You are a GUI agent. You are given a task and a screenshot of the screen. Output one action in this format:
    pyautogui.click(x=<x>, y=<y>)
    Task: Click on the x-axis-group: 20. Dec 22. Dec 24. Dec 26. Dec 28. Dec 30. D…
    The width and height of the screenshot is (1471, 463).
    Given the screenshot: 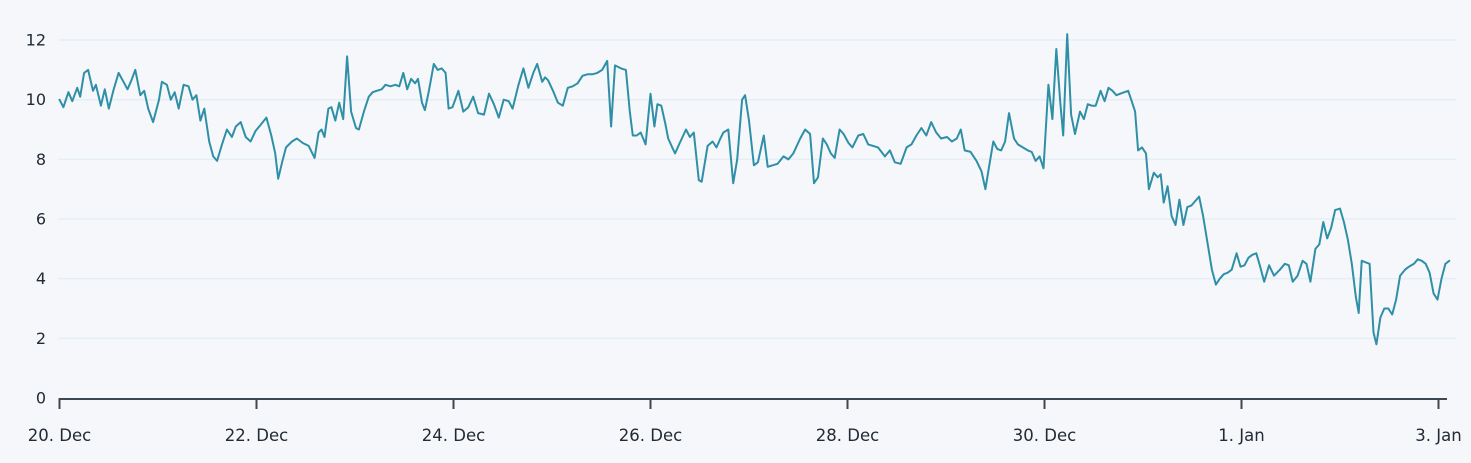 What is the action you would take?
    pyautogui.click(x=745, y=421)
    